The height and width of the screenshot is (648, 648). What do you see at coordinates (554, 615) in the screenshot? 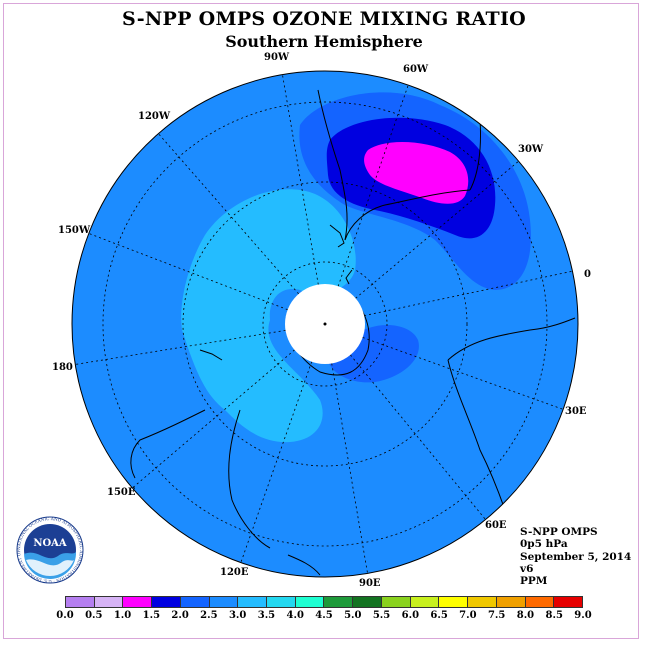
I see `colorbar-tick-label: 8.5` at bounding box center [554, 615].